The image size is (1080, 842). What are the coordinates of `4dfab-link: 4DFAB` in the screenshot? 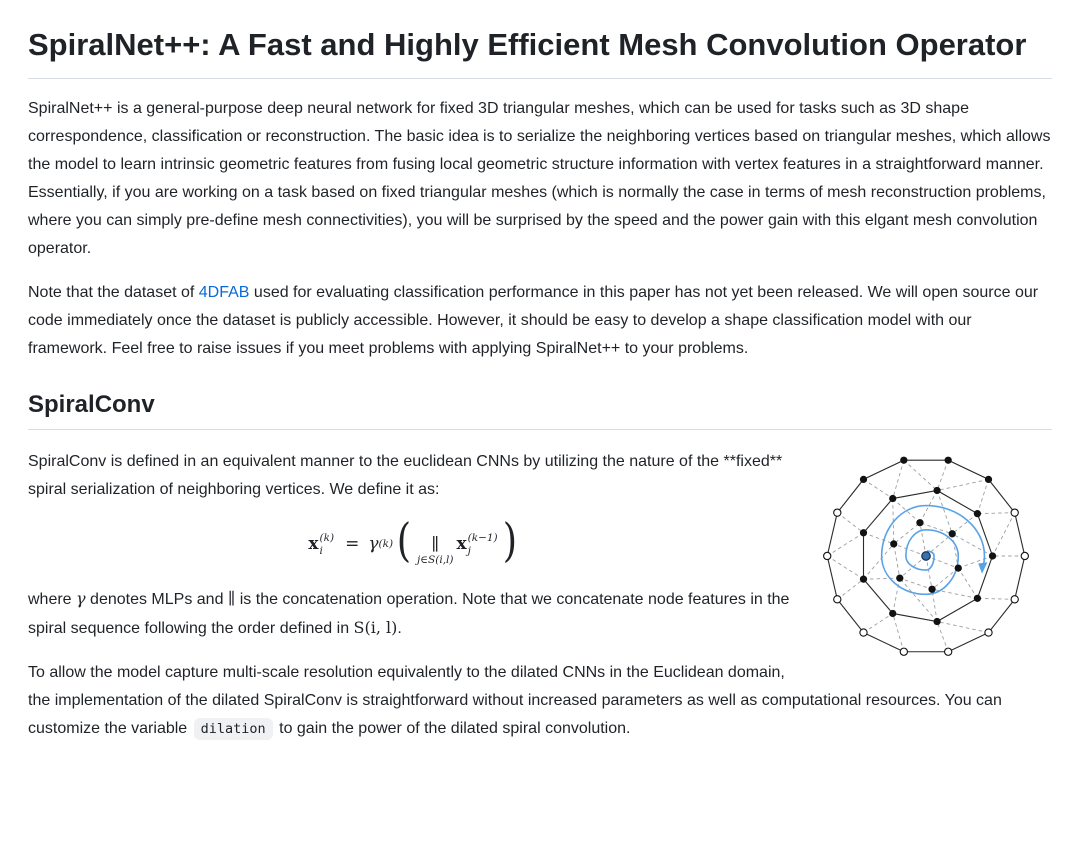 It's located at (224, 292).